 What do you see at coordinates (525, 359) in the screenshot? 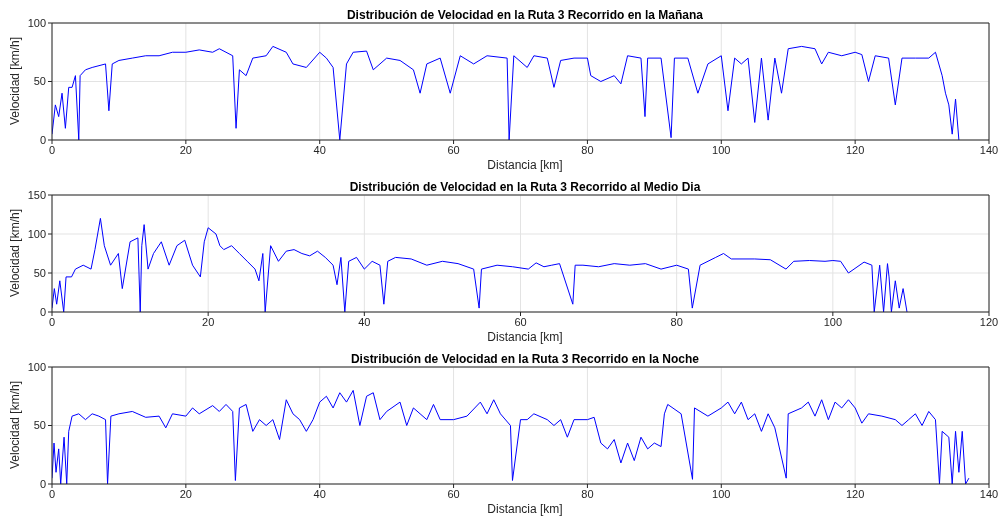
I see `chart-title: Distribución de Velocidad en la Ruta 3 Recorrido en la Noche` at bounding box center [525, 359].